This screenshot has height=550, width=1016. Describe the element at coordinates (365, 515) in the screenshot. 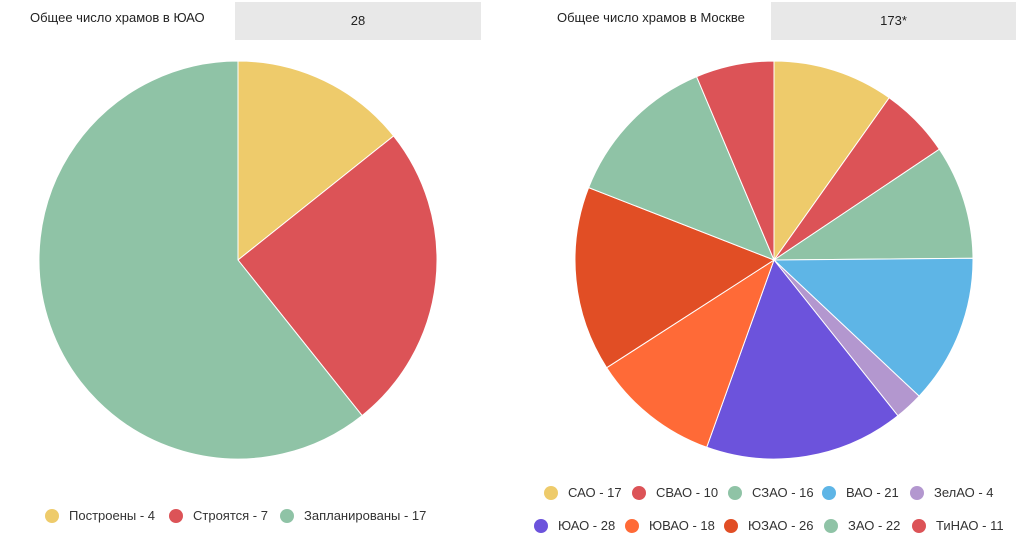

I see `legend-label: Запланированы - 17` at that location.